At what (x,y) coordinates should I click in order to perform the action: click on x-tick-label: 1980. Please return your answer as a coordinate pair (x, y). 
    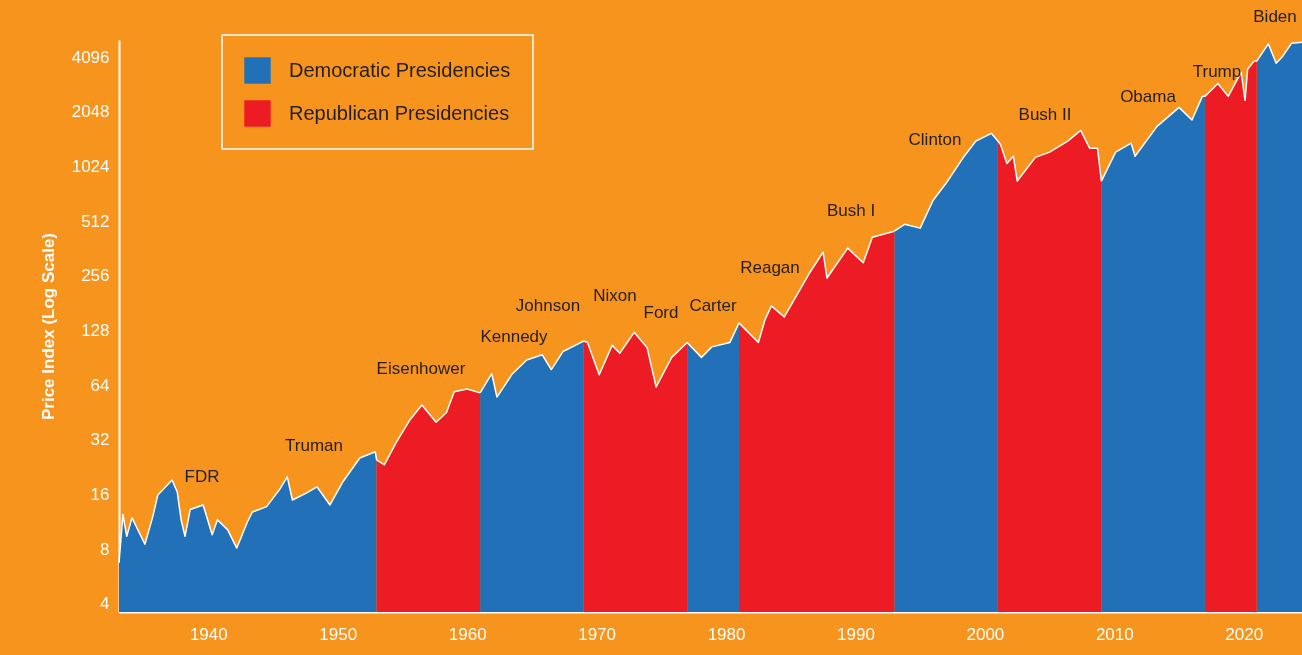
    Looking at the image, I should click on (726, 634).